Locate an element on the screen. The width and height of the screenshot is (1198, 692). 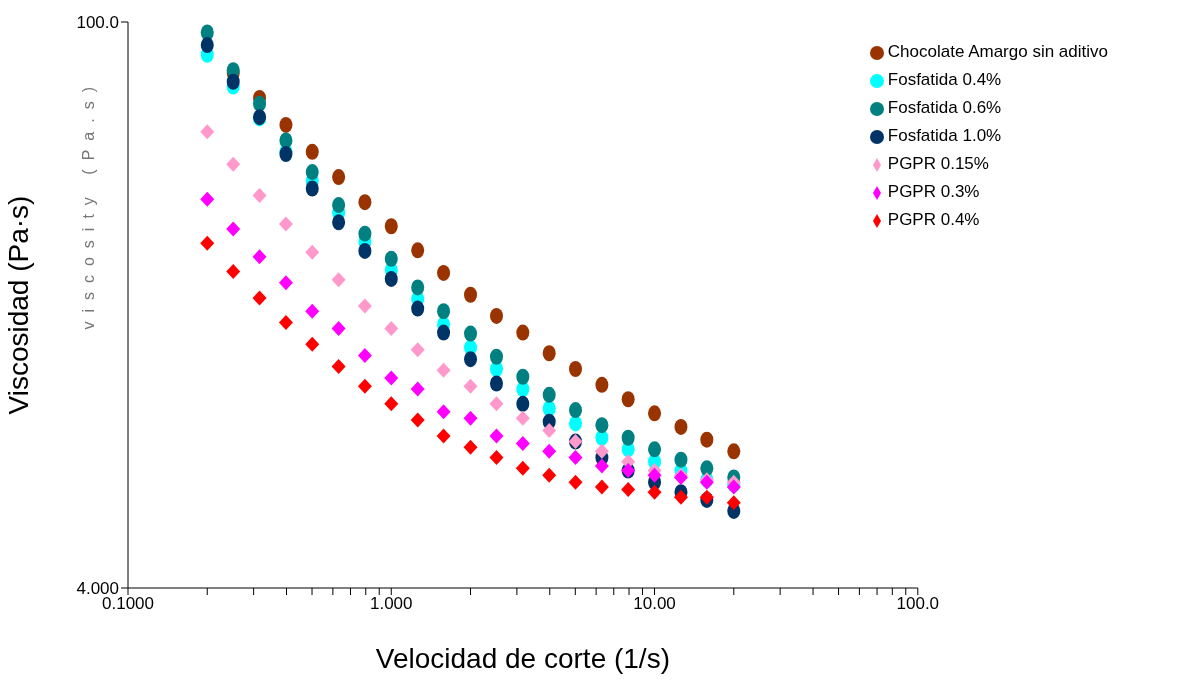
x-tick-label: 10.00 is located at coordinates (654, 604).